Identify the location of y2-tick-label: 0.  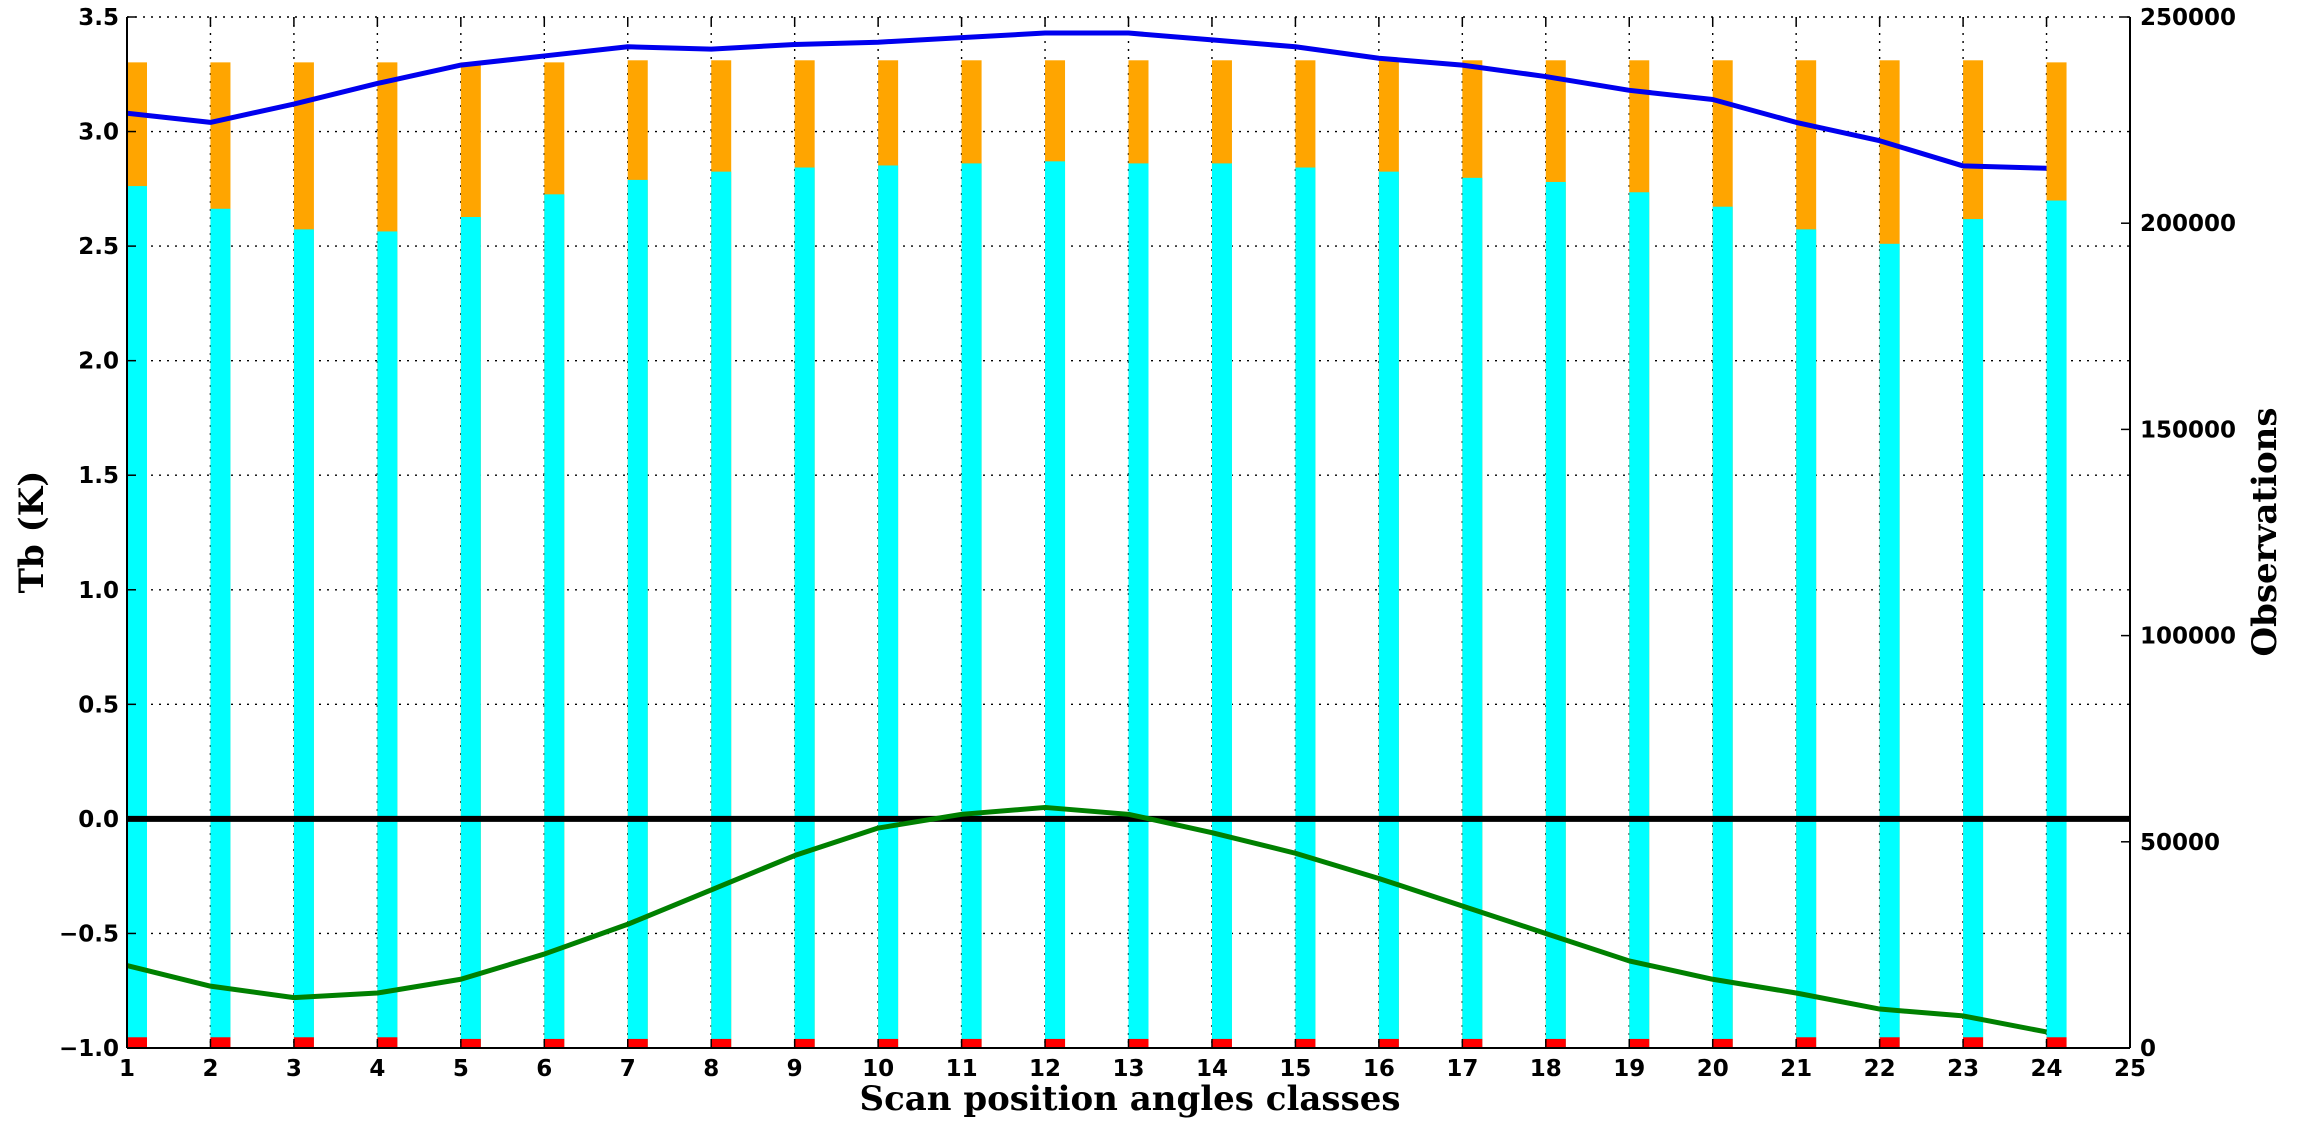
(2148, 1049).